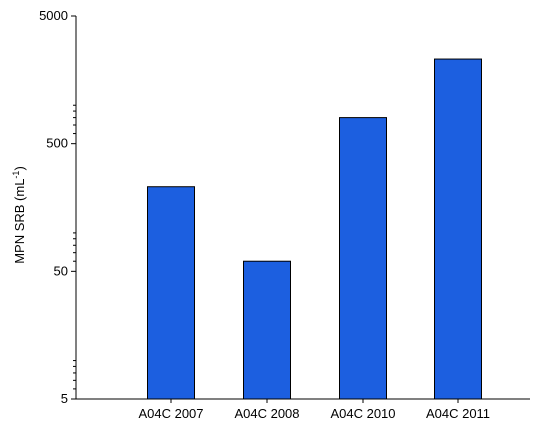 The width and height of the screenshot is (546, 423). I want to click on y-axis-title-close: ), so click(19, 168).